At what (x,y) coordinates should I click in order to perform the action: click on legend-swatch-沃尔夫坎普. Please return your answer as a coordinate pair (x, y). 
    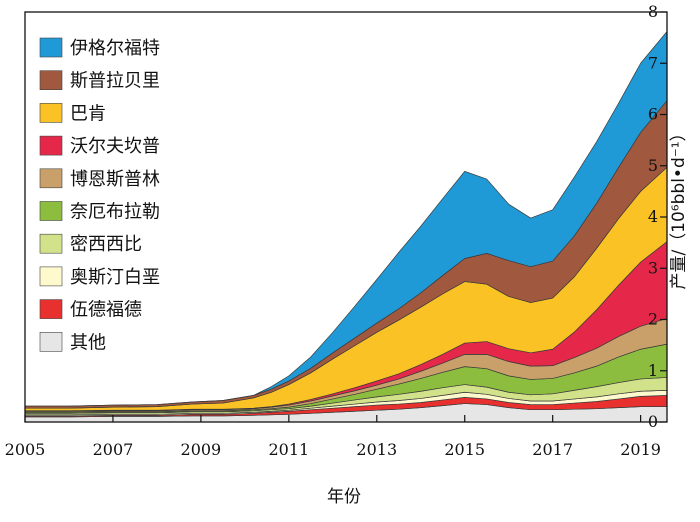
    Looking at the image, I should click on (51, 145).